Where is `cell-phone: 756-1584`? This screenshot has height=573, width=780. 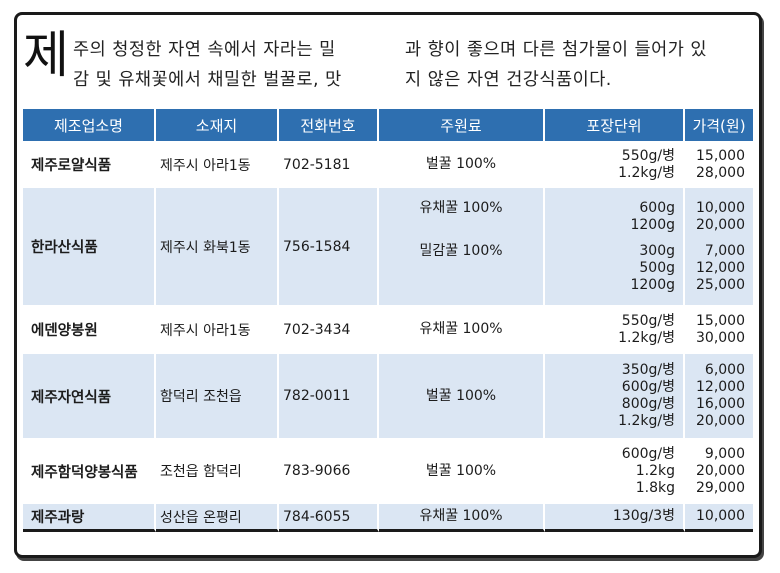 cell-phone: 756-1584 is located at coordinates (329, 245).